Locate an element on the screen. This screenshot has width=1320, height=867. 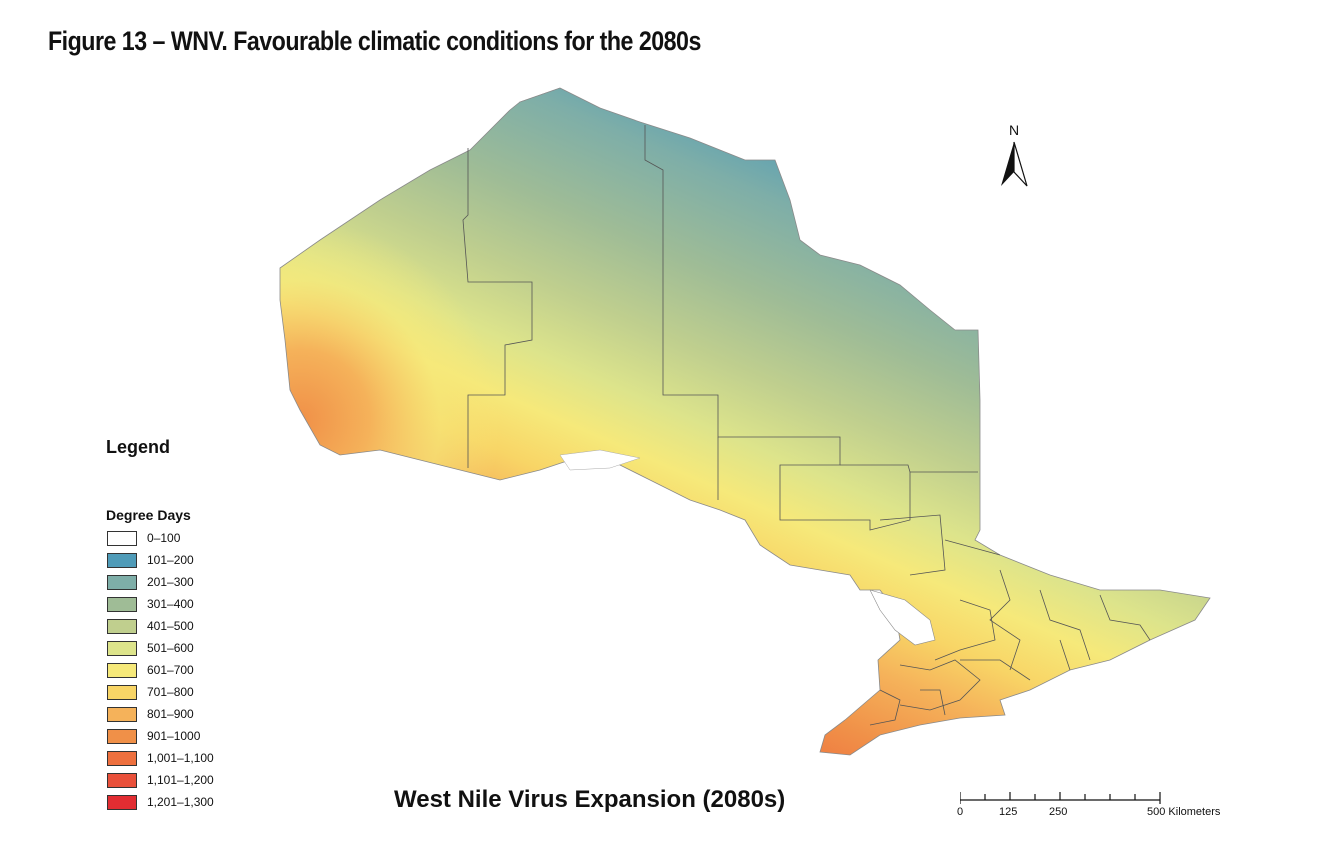
legend-title: Legend is located at coordinates (138, 447).